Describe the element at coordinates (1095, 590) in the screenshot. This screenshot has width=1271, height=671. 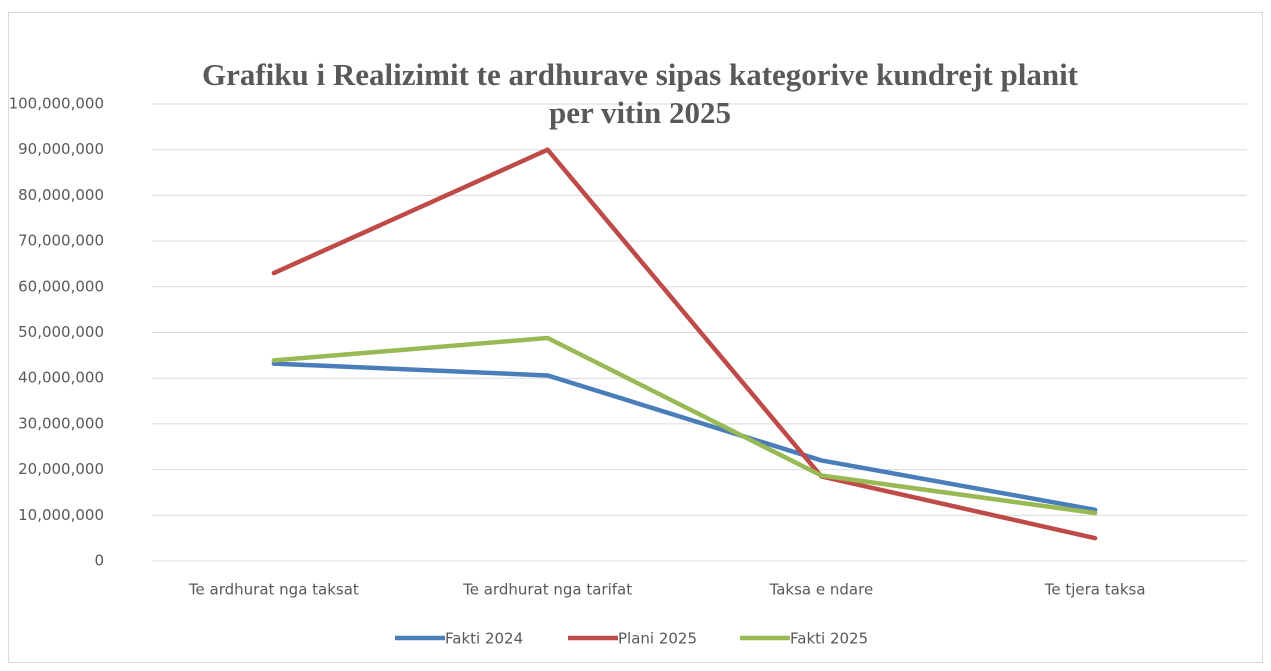
I see `x-tick-label: Te tjera taksa` at that location.